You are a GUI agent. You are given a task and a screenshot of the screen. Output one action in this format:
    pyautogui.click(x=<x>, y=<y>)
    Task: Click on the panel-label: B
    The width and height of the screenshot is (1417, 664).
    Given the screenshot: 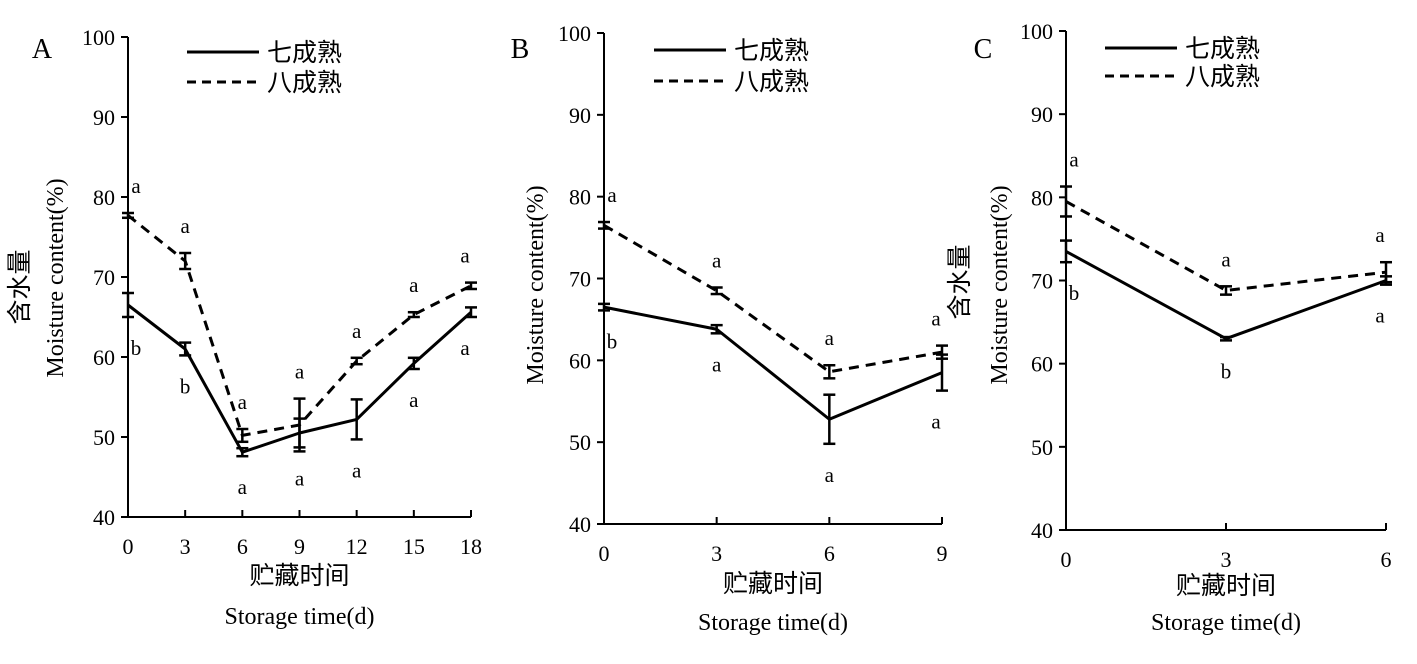 What is the action you would take?
    pyautogui.click(x=520, y=49)
    